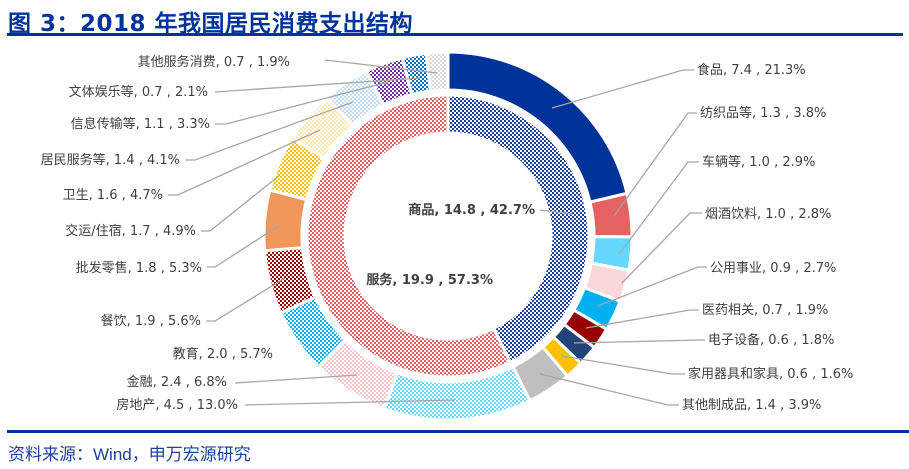 The height and width of the screenshot is (469, 909). Describe the element at coordinates (151, 321) in the screenshot. I see `outer-data-label-12: 餐饮, 1.9 , 5.6%` at that location.